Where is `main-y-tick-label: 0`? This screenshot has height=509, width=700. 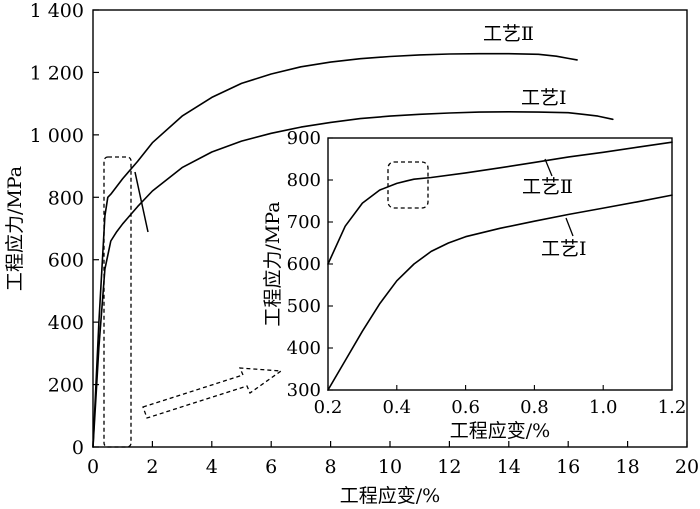 main-y-tick-label: 0 is located at coordinates (78, 448).